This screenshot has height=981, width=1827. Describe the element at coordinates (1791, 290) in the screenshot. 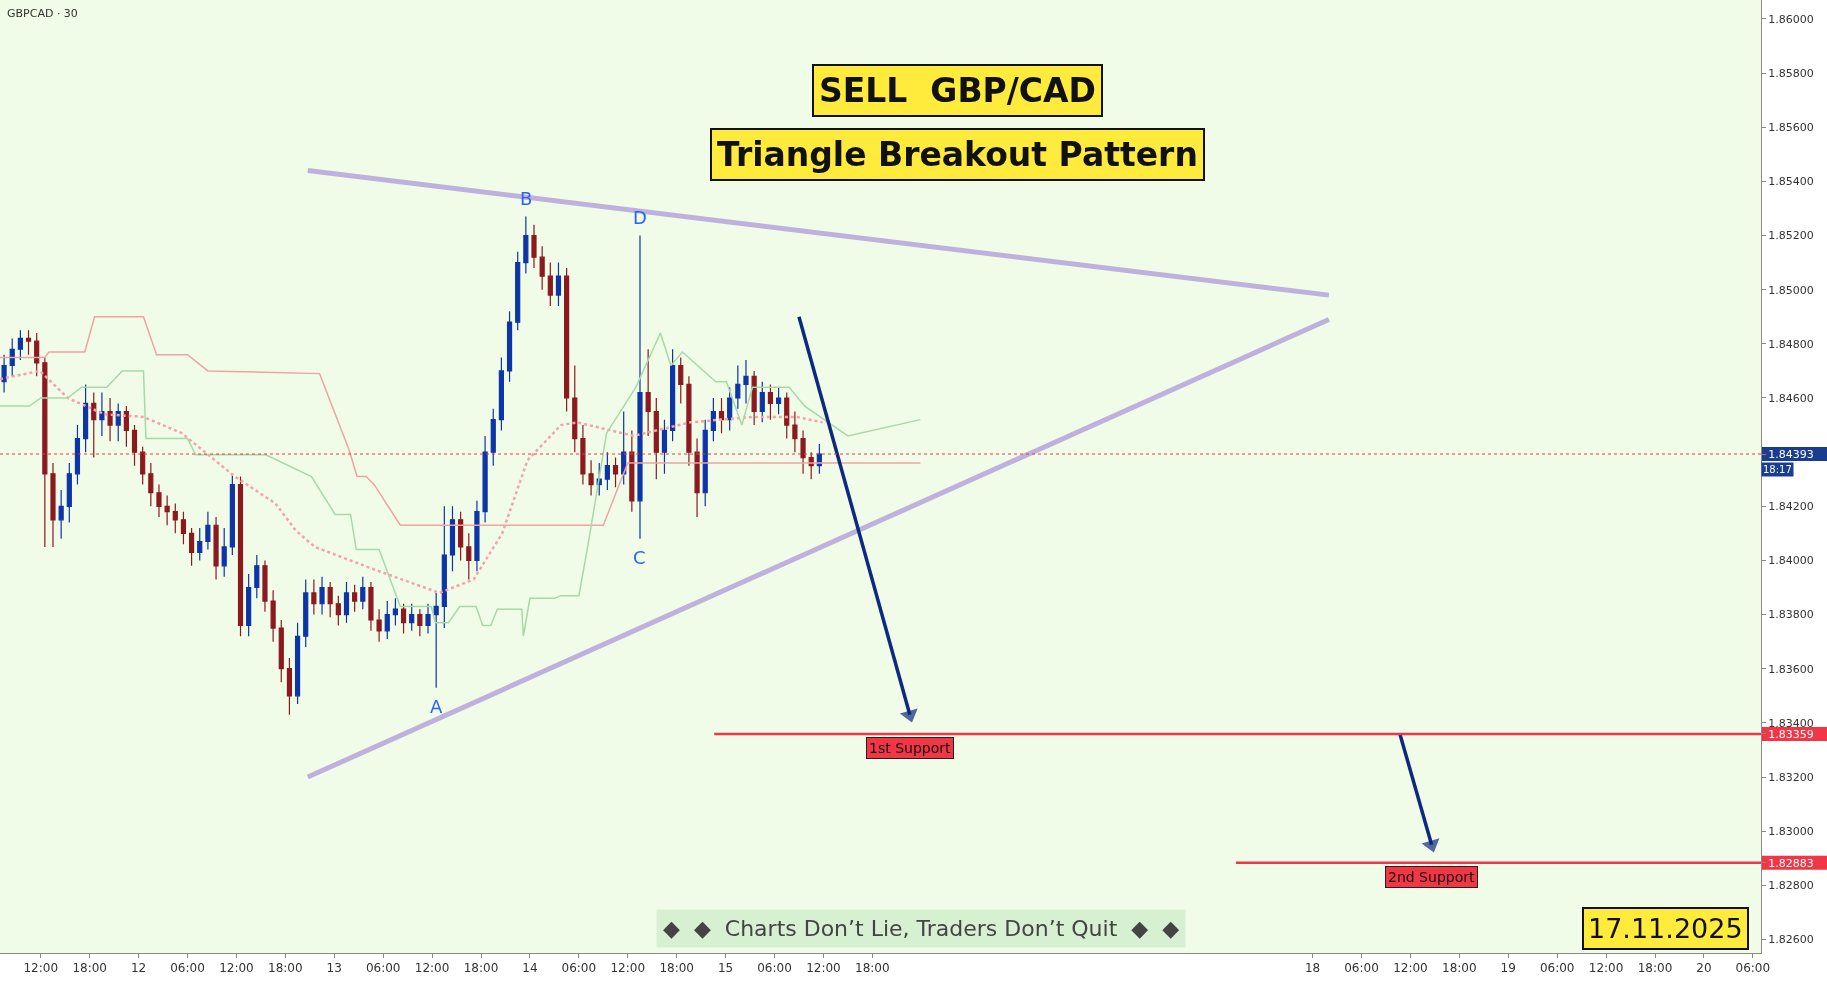

I see `y-tick-label: 1.85000` at that location.